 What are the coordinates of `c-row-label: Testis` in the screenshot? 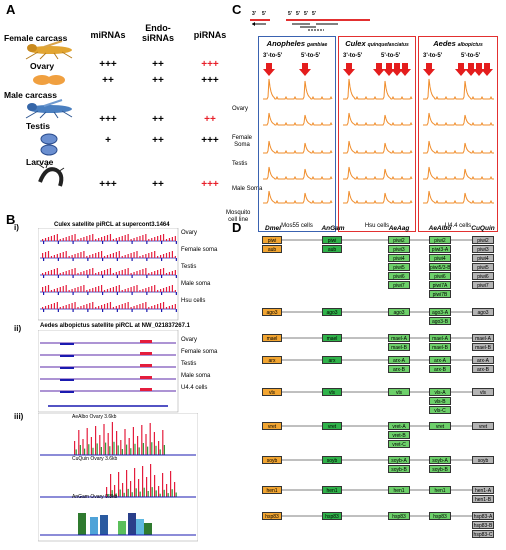 It's located at (240, 164).